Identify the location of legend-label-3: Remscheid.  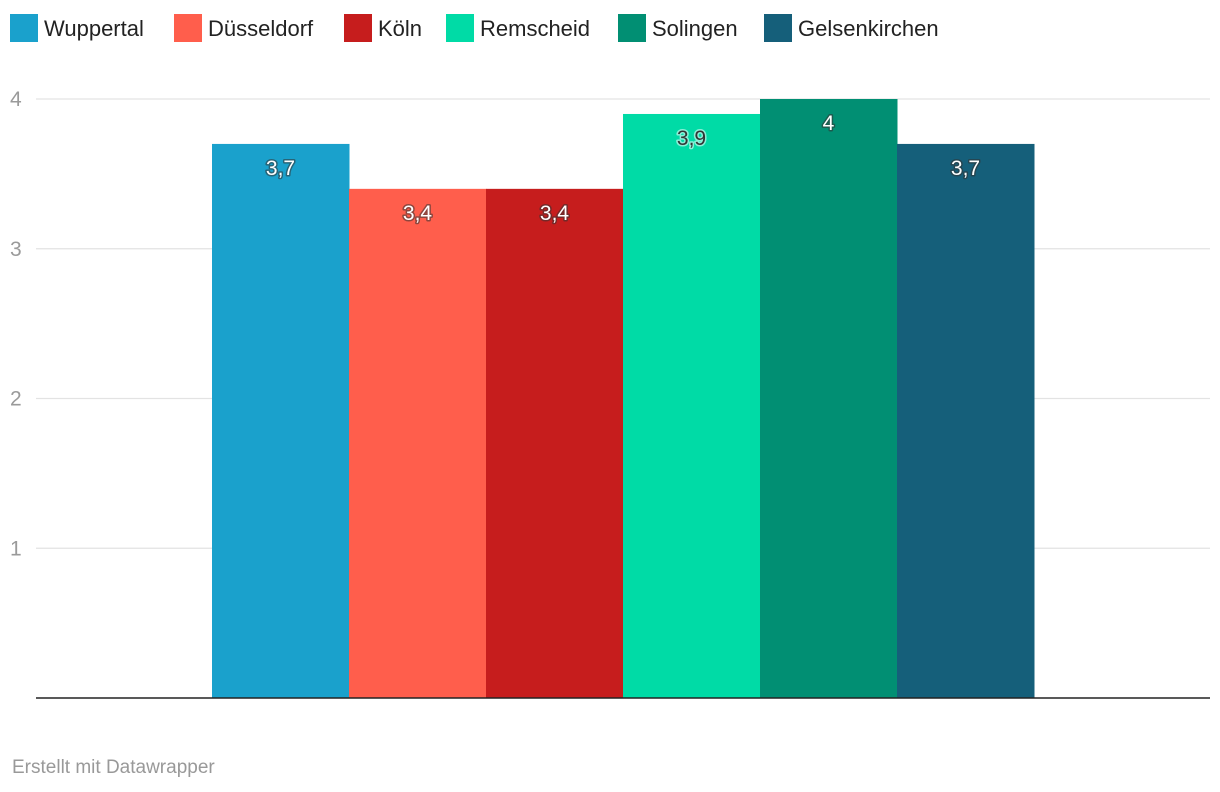
(535, 28).